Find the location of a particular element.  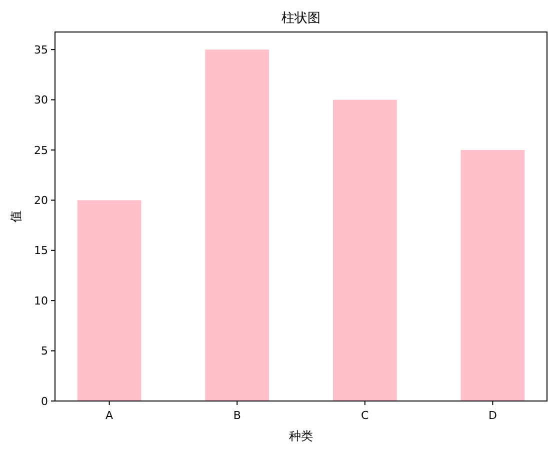

y-tick-label: 15 is located at coordinates (41, 251).